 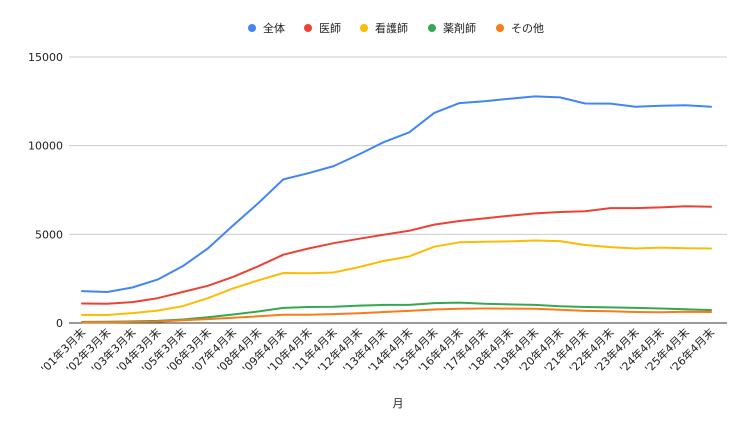 What do you see at coordinates (45, 146) in the screenshot?
I see `y-tick-label: 10000` at bounding box center [45, 146].